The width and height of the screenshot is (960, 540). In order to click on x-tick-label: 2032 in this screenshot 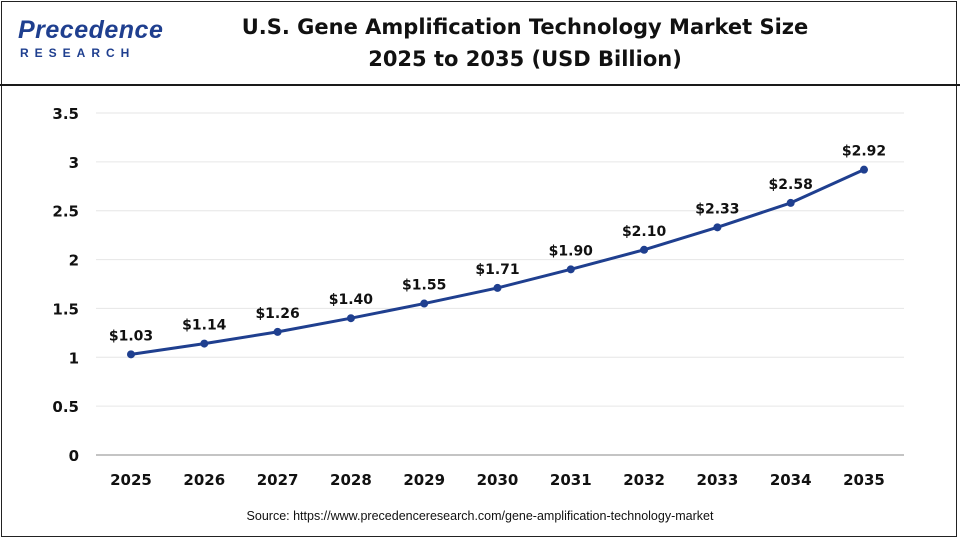, I will do `click(644, 480)`.